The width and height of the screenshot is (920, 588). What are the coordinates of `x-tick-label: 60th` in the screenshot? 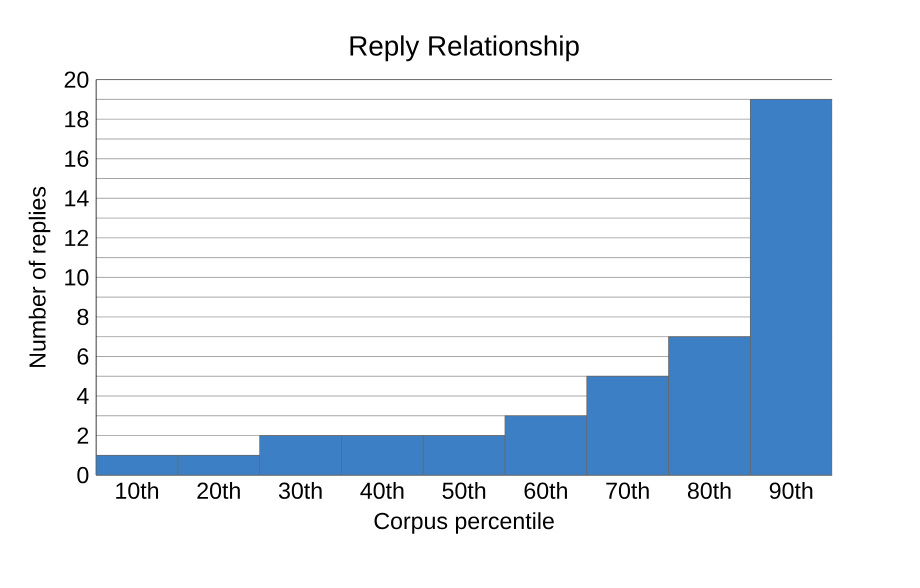 It's located at (545, 491).